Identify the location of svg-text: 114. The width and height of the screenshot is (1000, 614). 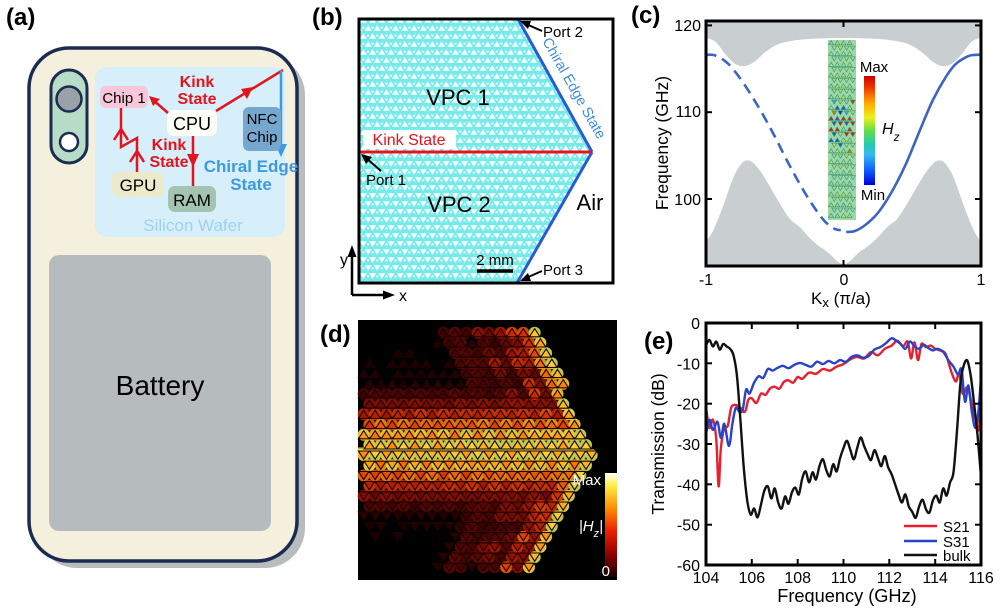
(935, 578).